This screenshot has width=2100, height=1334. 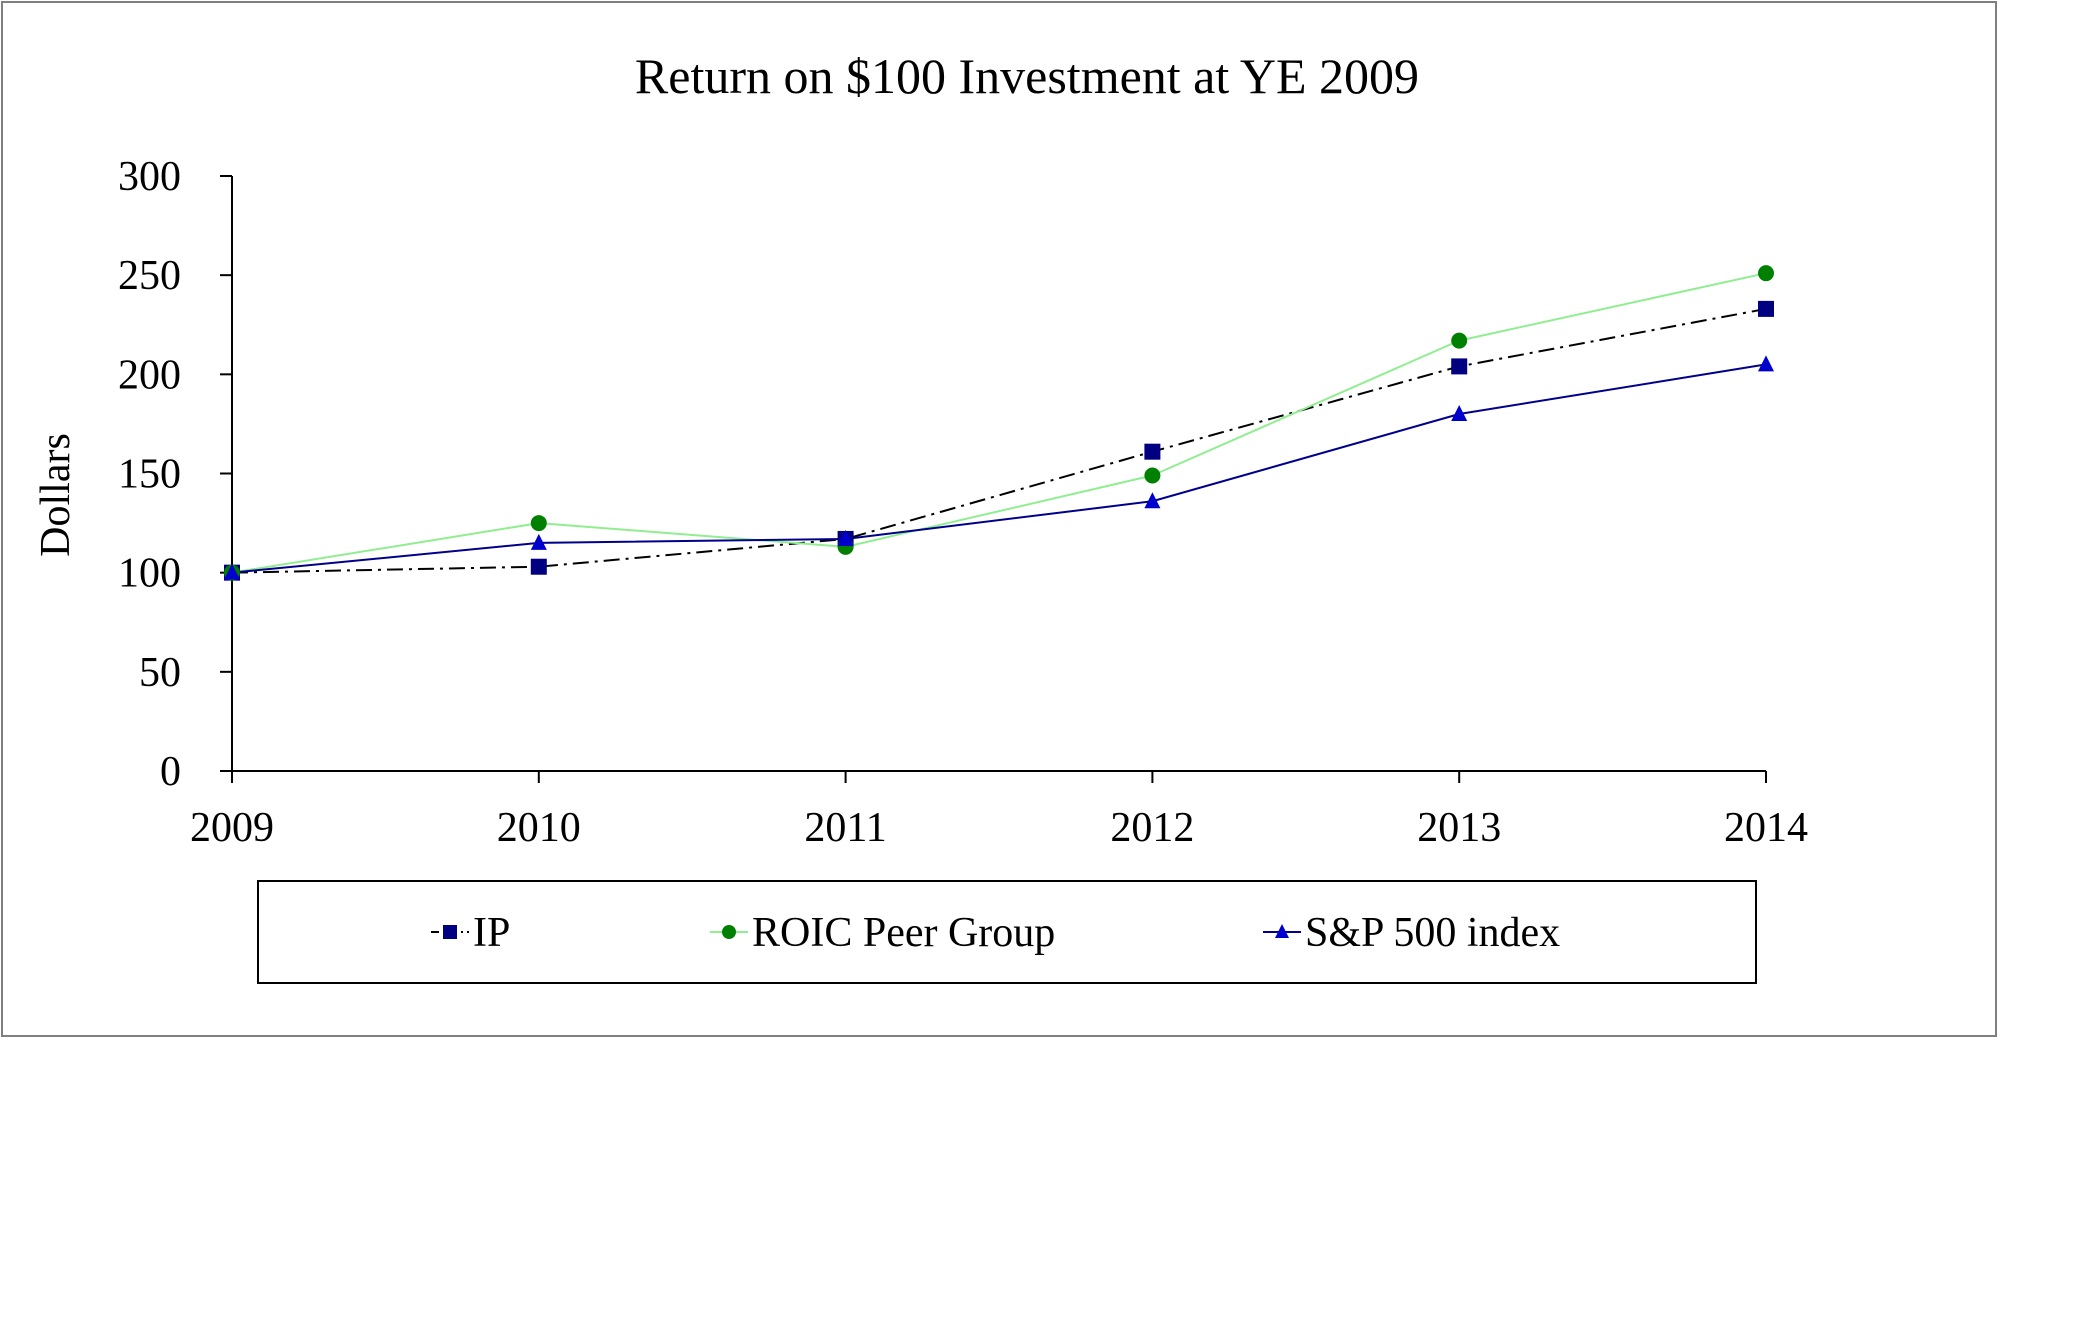 I want to click on x-tick-label: 2014, so click(x=1766, y=828).